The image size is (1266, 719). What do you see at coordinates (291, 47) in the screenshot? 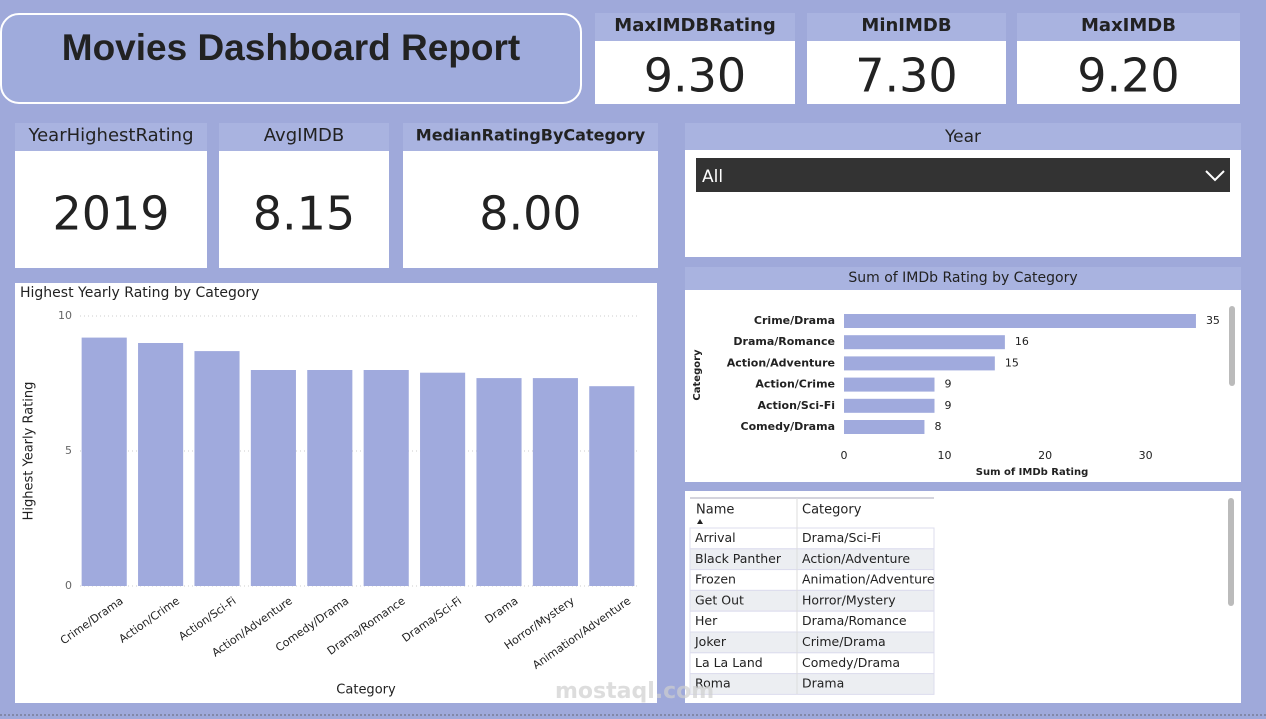
I see `dashboard-title: Movies Dashboard Report` at bounding box center [291, 47].